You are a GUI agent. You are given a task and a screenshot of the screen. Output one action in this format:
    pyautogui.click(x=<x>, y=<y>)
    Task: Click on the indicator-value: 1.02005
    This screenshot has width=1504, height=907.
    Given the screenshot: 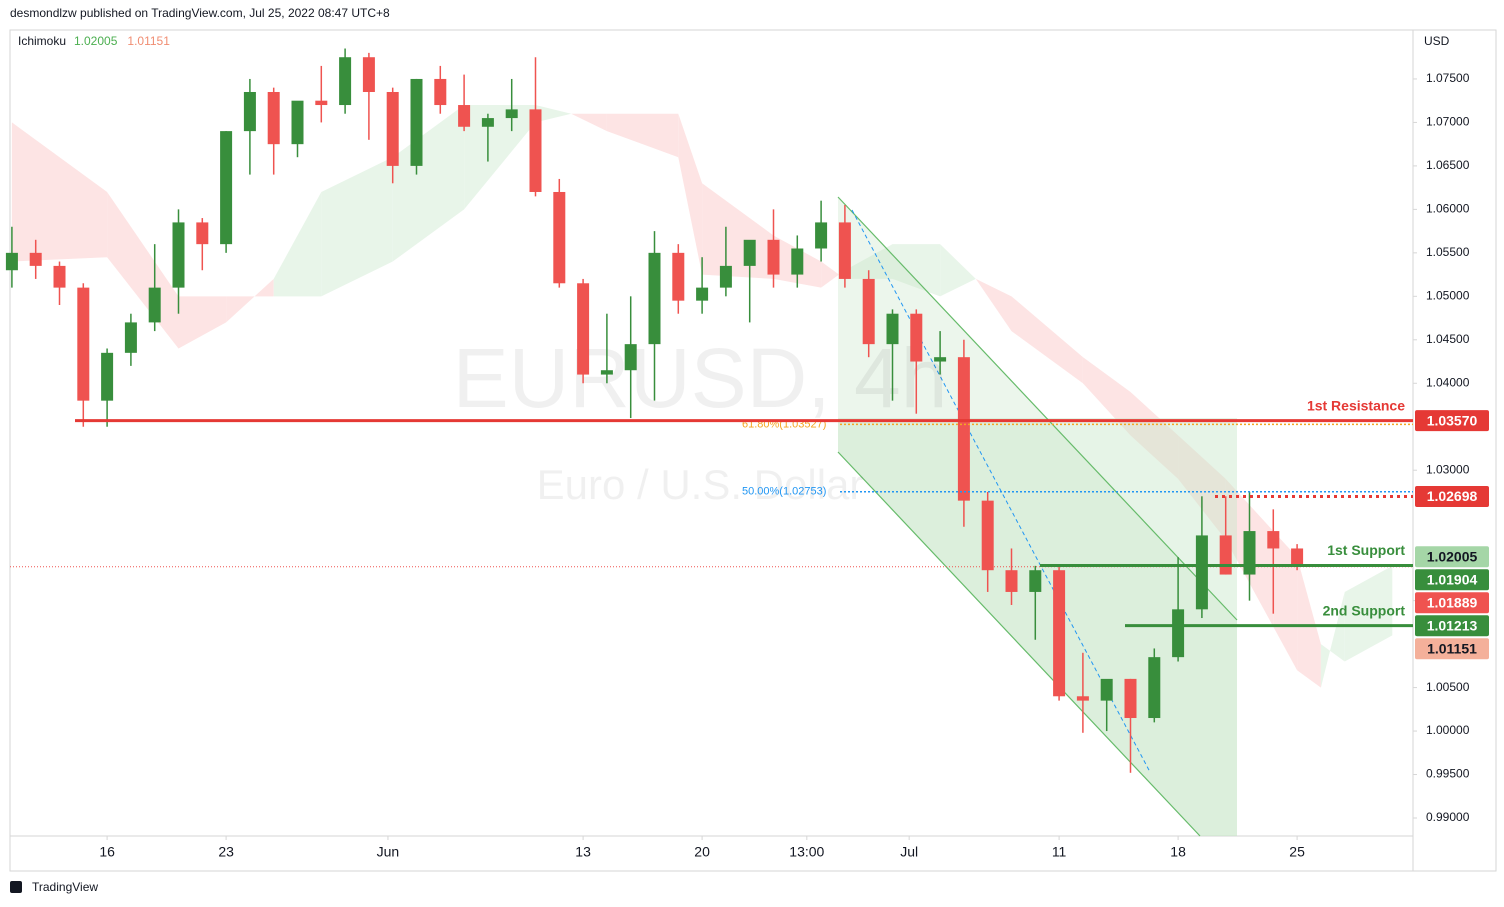 What is the action you would take?
    pyautogui.click(x=96, y=41)
    